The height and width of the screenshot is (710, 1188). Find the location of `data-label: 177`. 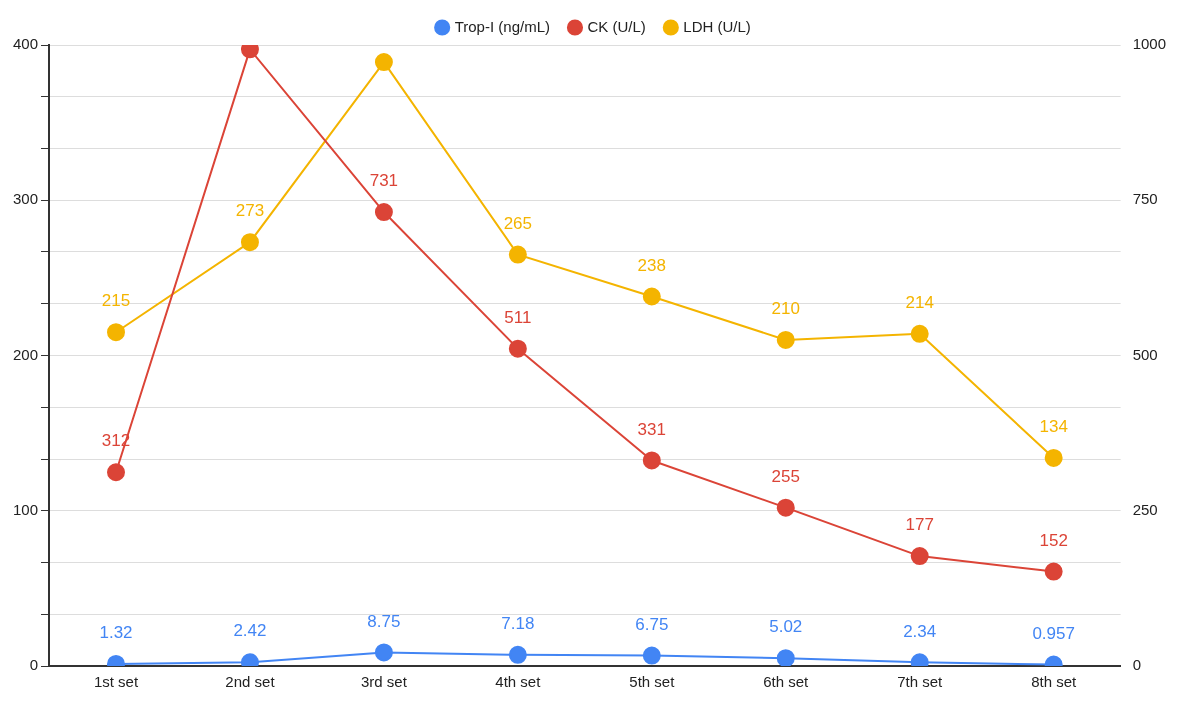

data-label: 177 is located at coordinates (919, 525).